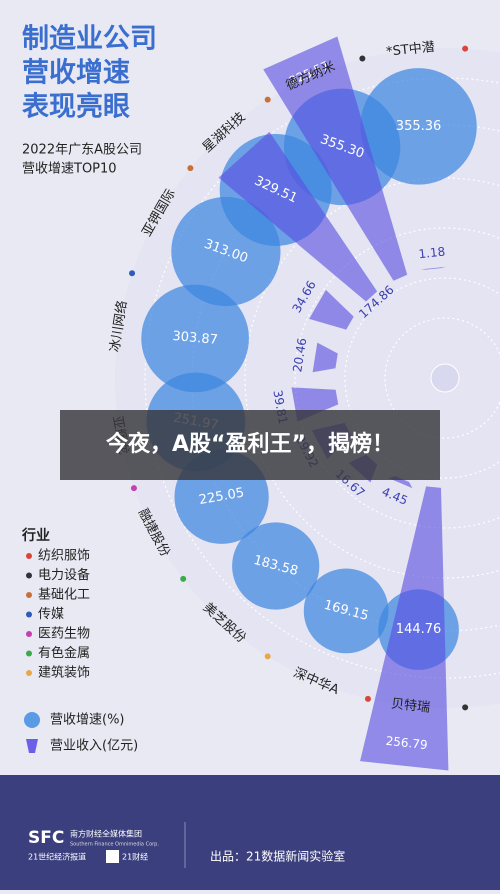  What do you see at coordinates (46, 838) in the screenshot?
I see `footer-logo: SFC` at bounding box center [46, 838].